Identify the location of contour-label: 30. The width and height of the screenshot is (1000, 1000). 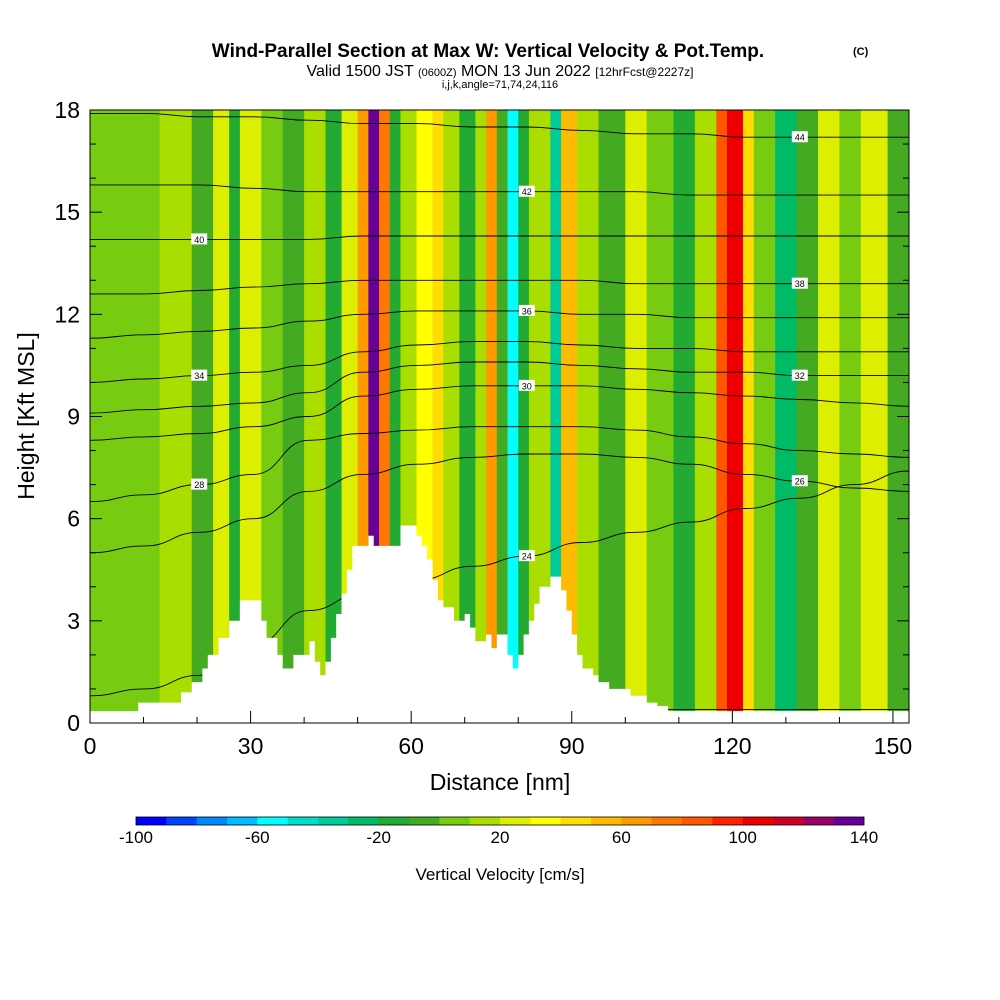
(527, 386).